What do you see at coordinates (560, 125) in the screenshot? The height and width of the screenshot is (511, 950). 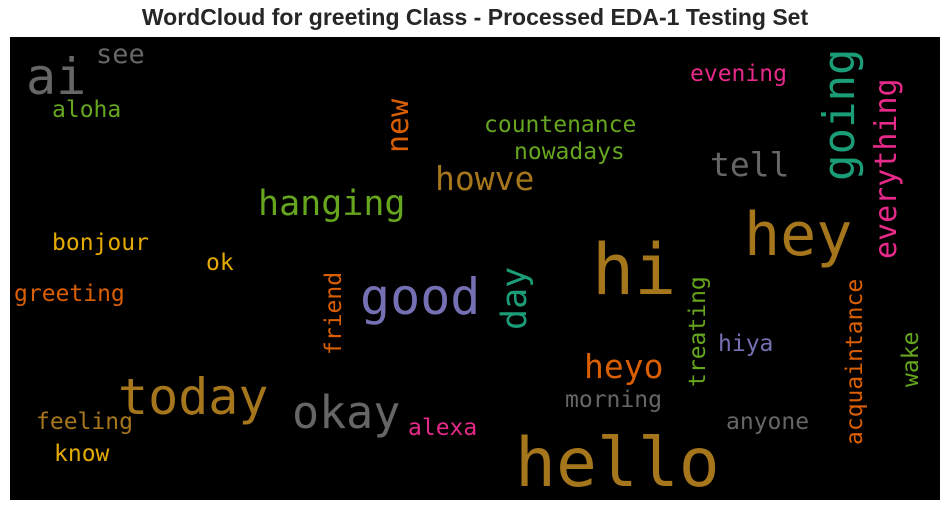 I see `word-countenance: countenance` at bounding box center [560, 125].